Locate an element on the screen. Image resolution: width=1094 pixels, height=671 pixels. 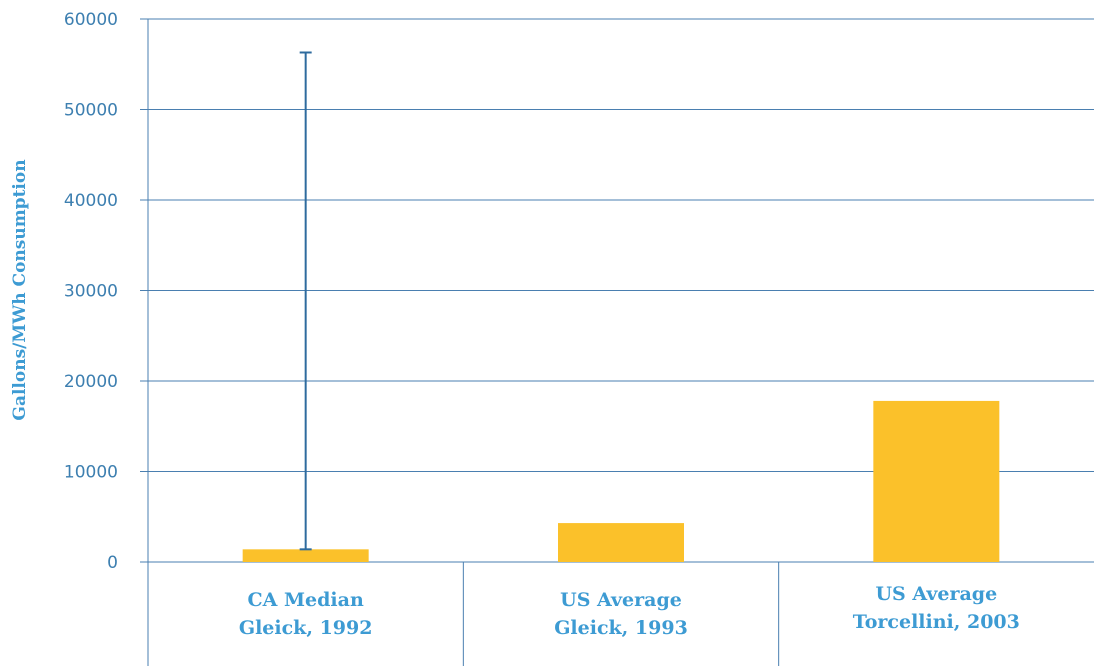
y-tick-label: 30000 is located at coordinates (91, 292).